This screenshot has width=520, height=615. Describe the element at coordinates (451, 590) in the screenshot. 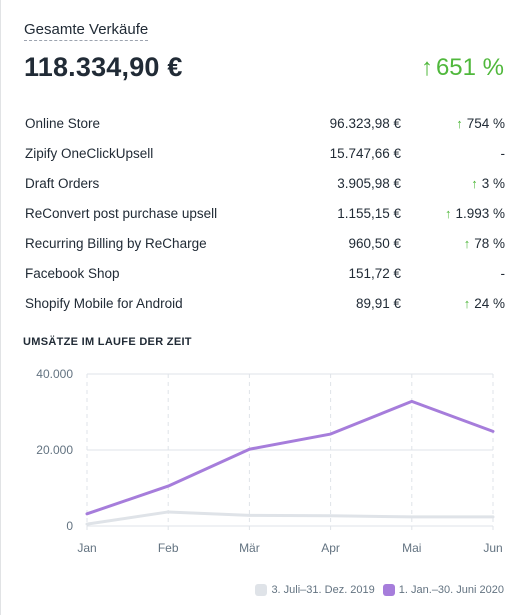

I see `legend-label: 1. Jan.–30. Juni 2020` at that location.